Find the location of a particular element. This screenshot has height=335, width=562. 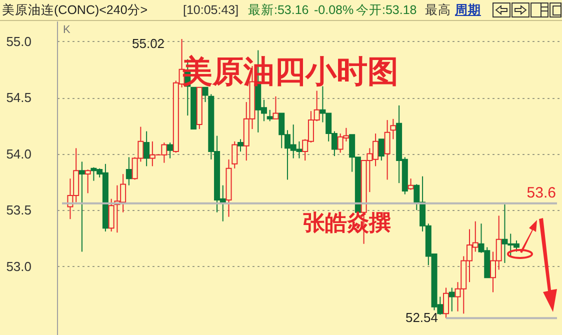

annotation: 55.02 is located at coordinates (148, 43).